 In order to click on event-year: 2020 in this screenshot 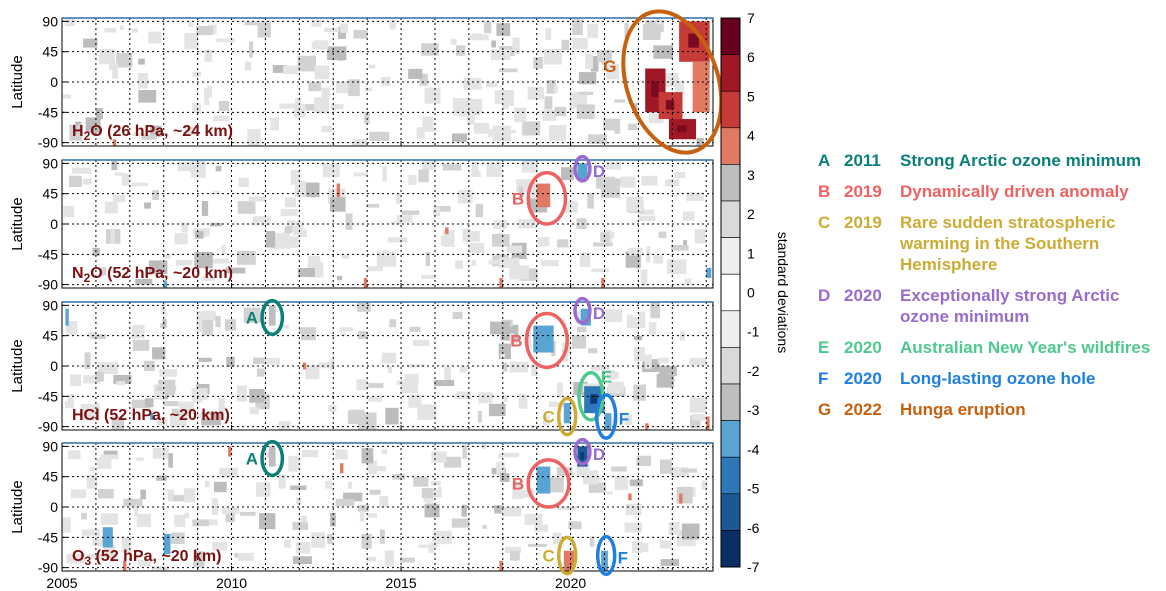, I will do `click(863, 295)`.